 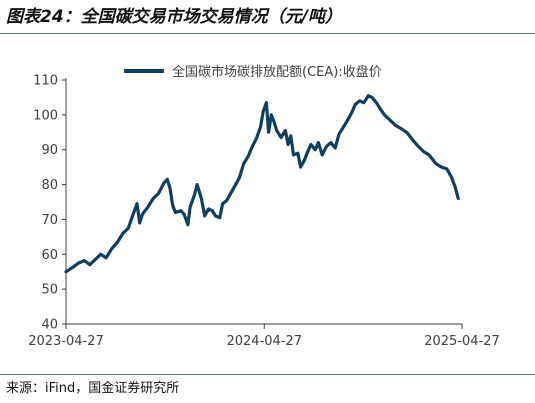 What do you see at coordinates (49, 185) in the screenshot?
I see `y-tick-label: 80` at bounding box center [49, 185].